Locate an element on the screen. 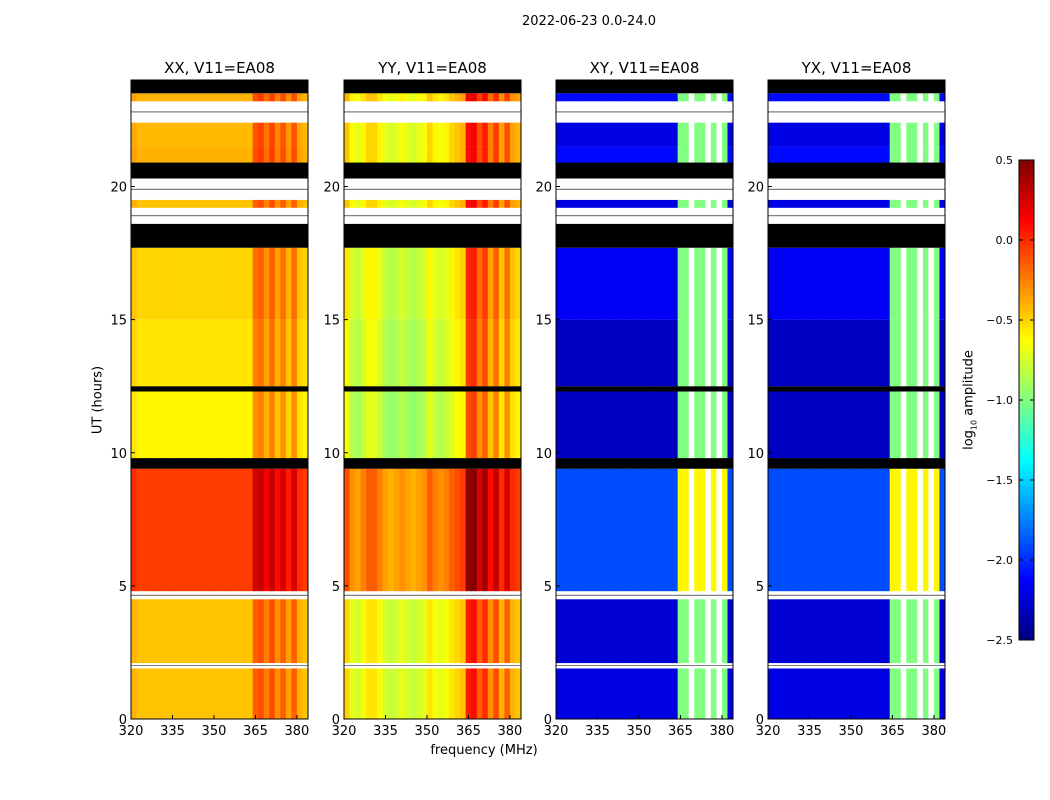 This screenshot has width=1050, height=800. x-tick-label: 335 is located at coordinates (597, 731).